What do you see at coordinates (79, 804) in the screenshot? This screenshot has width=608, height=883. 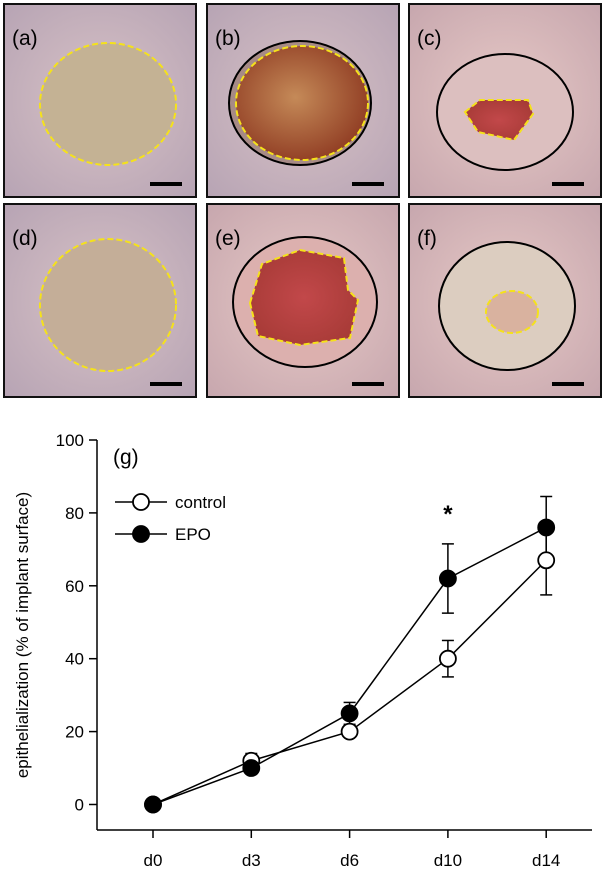 I see `y-tick-label: 0` at bounding box center [79, 804].